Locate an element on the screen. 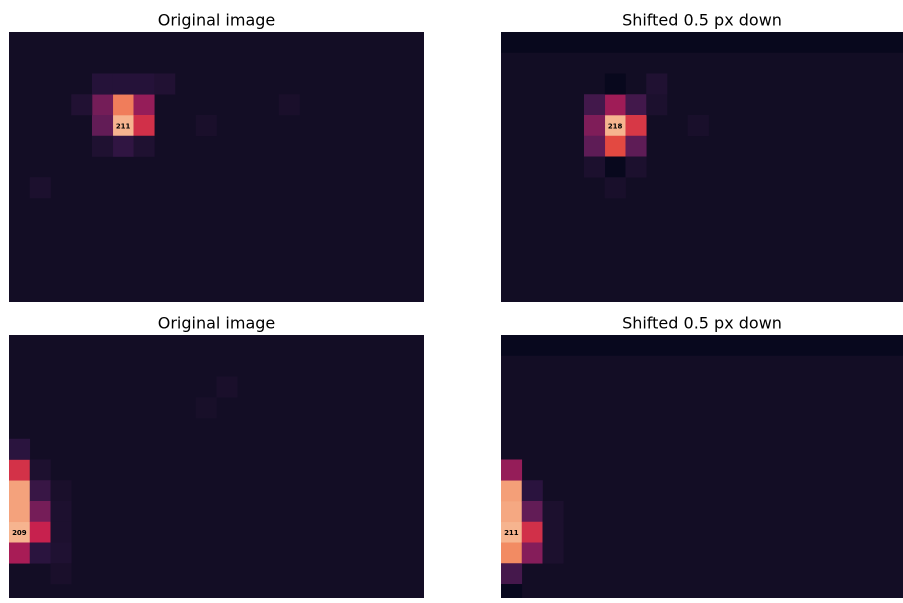  peak-label: 218 is located at coordinates (615, 126).